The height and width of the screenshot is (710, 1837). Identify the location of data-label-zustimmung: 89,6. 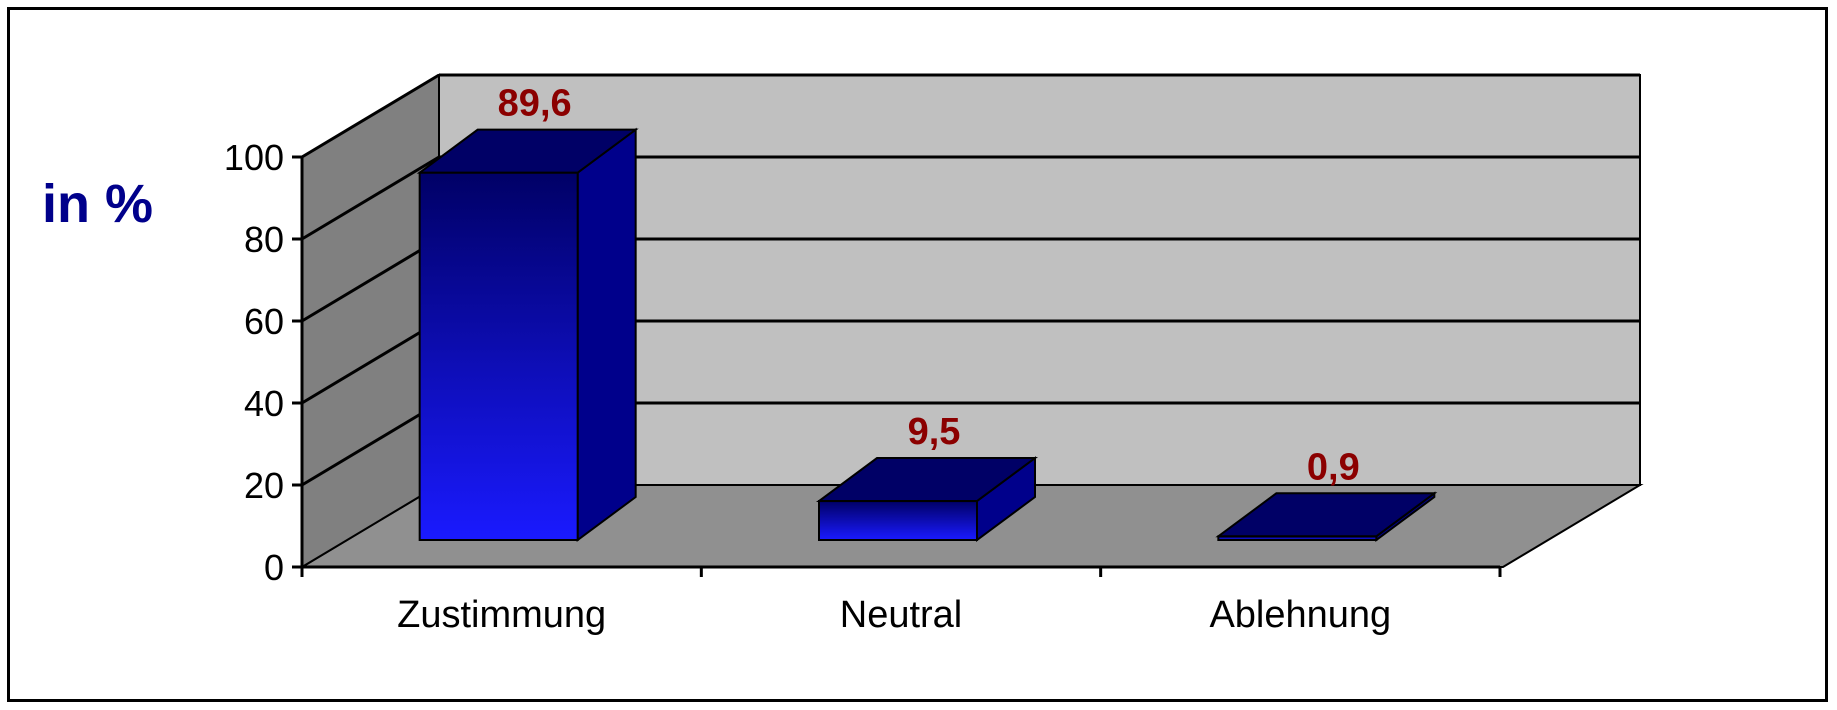
(535, 104).